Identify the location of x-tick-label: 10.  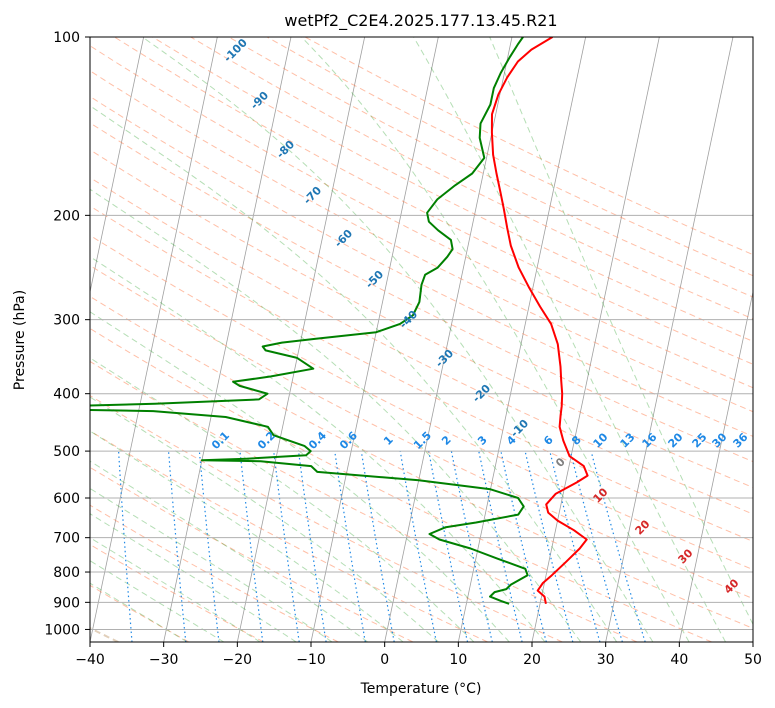
(458, 660).